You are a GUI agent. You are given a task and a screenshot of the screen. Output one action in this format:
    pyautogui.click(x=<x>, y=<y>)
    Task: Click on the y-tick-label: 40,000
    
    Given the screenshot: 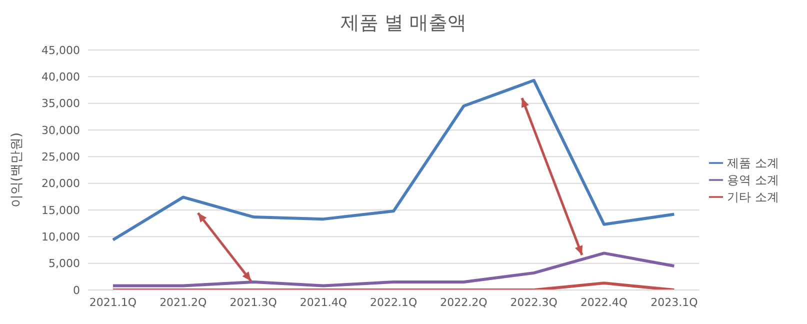 What is the action you would take?
    pyautogui.click(x=61, y=77)
    